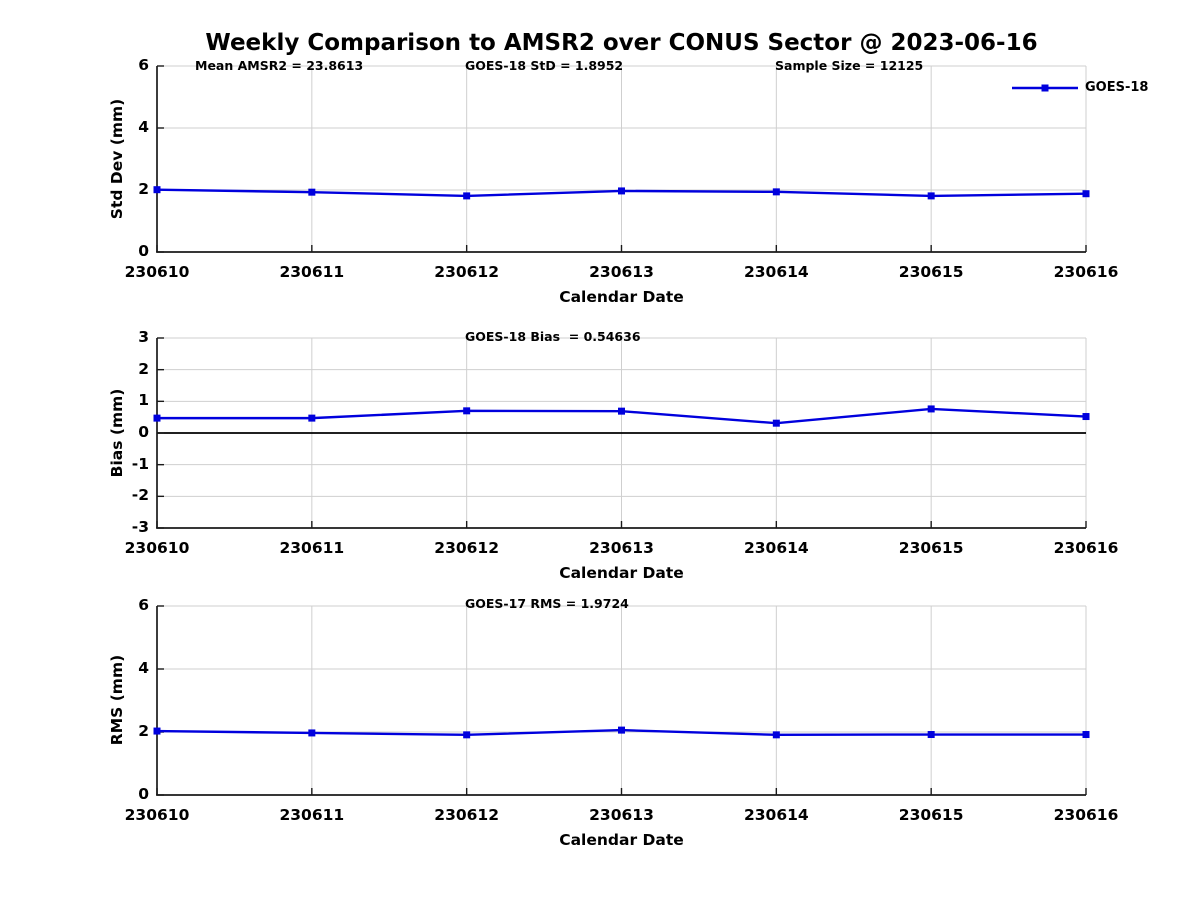  I want to click on y-tick-label: 3, so click(143, 337).